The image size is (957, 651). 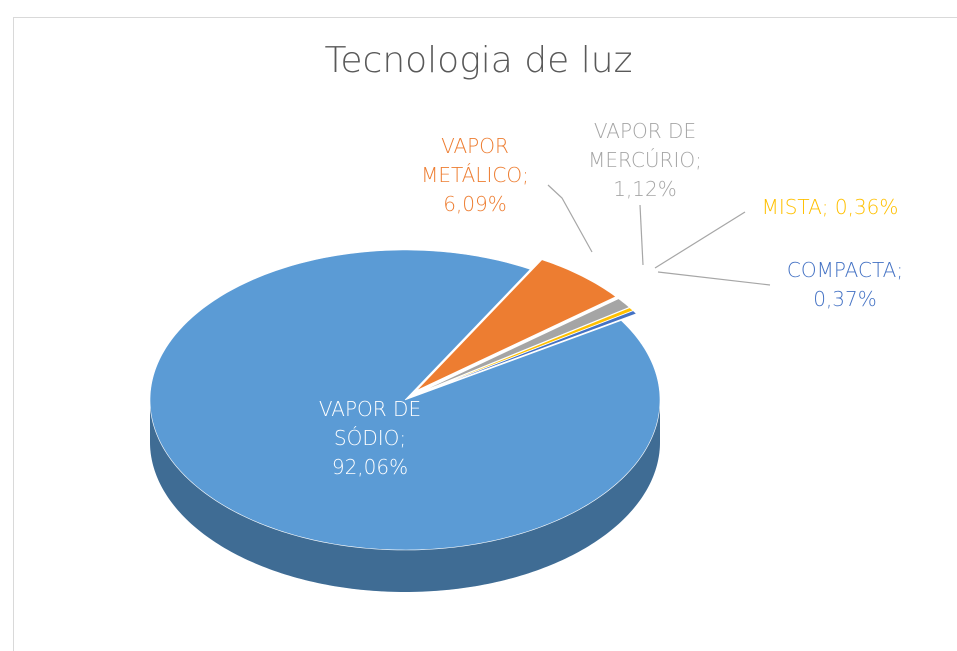 What do you see at coordinates (472, 160) in the screenshot?
I see `category-label: VAPOR METÁLICO` at bounding box center [472, 160].